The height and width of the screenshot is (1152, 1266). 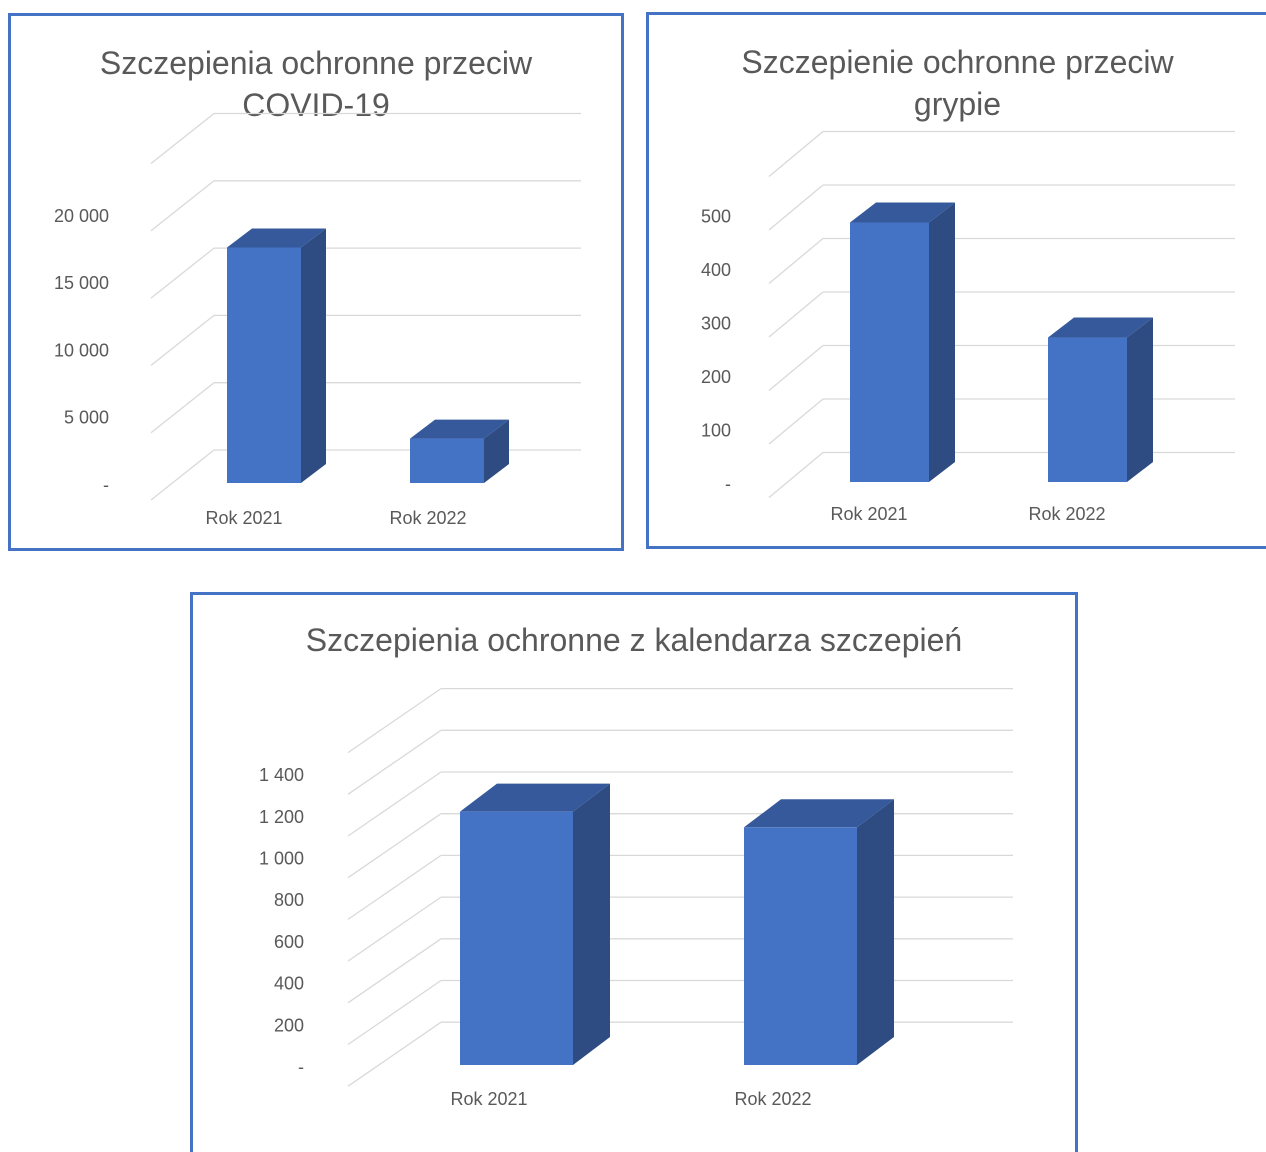 What do you see at coordinates (316, 63) in the screenshot?
I see `chart-title-line-1: Szczepienia ochronne przeciw` at bounding box center [316, 63].